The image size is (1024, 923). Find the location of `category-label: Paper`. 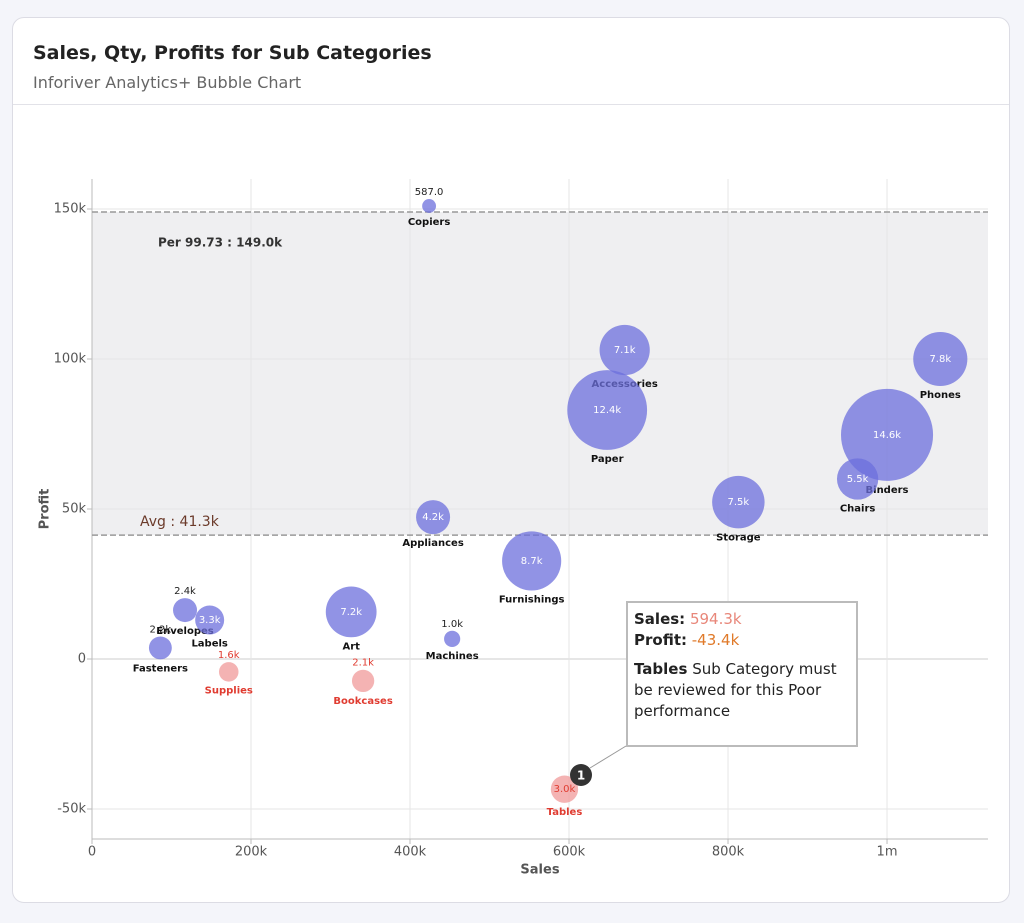

category-label: Paper is located at coordinates (607, 459).